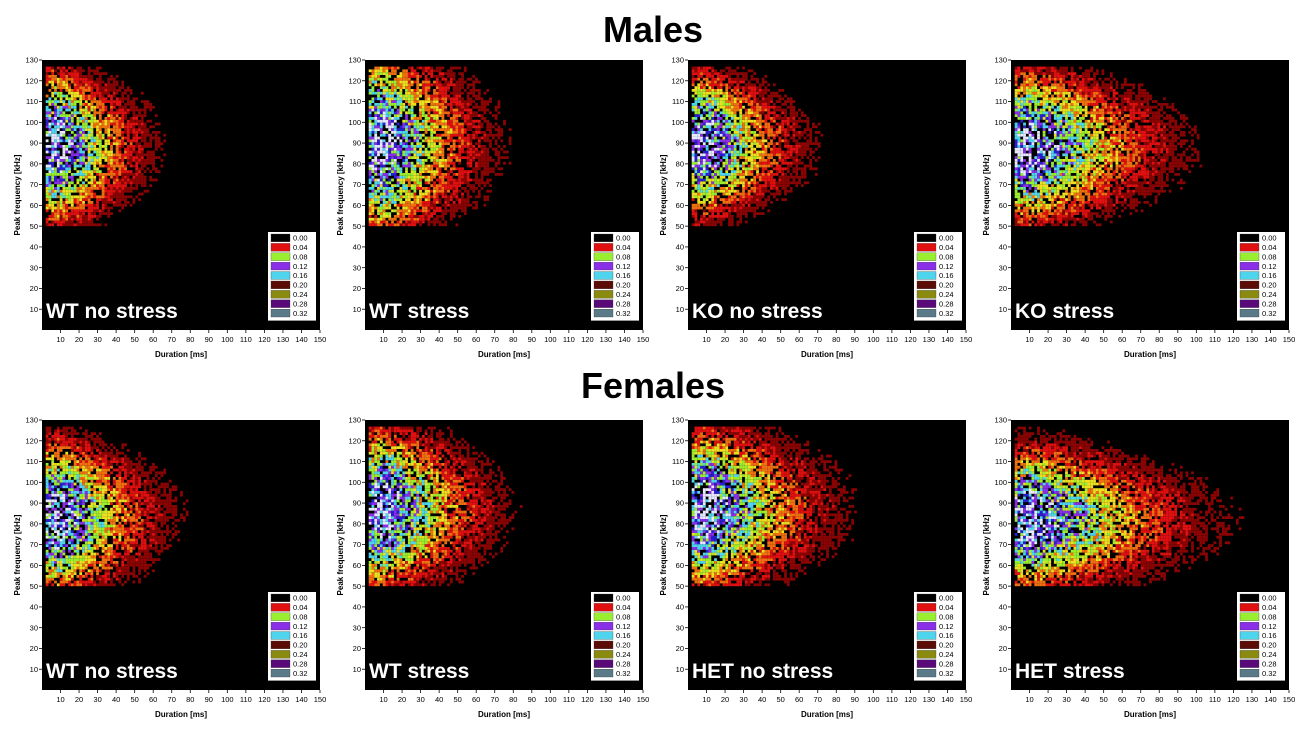 The width and height of the screenshot is (1306, 731). I want to click on y-tick-label: 110, so click(355, 101).